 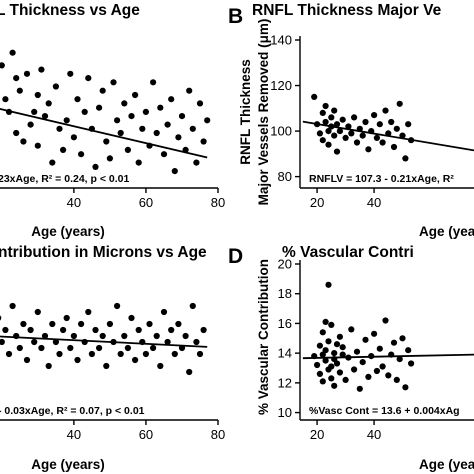 I want to click on panel-d-y-tick-label: 14, so click(x=285, y=353).